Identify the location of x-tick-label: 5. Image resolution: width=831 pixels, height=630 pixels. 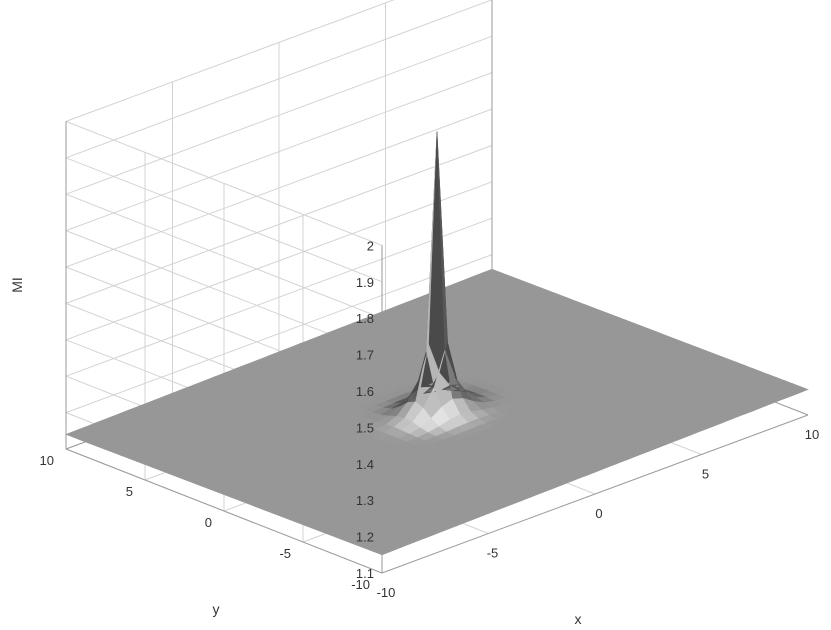
(705, 474).